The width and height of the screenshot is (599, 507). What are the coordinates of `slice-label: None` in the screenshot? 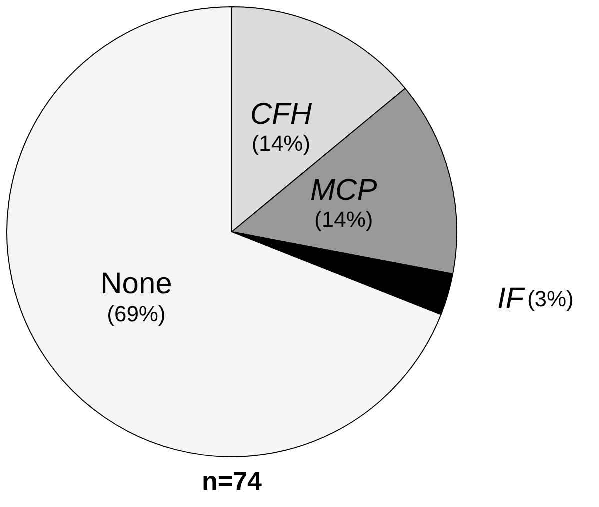 It's located at (136, 283).